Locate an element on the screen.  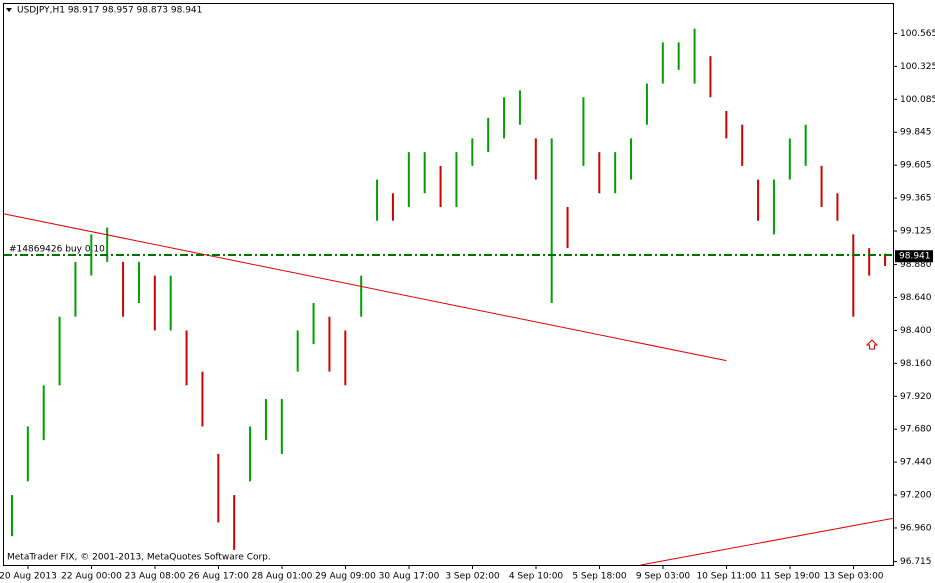
x-tick-label: 20 Aug 2013 is located at coordinates (28, 577).